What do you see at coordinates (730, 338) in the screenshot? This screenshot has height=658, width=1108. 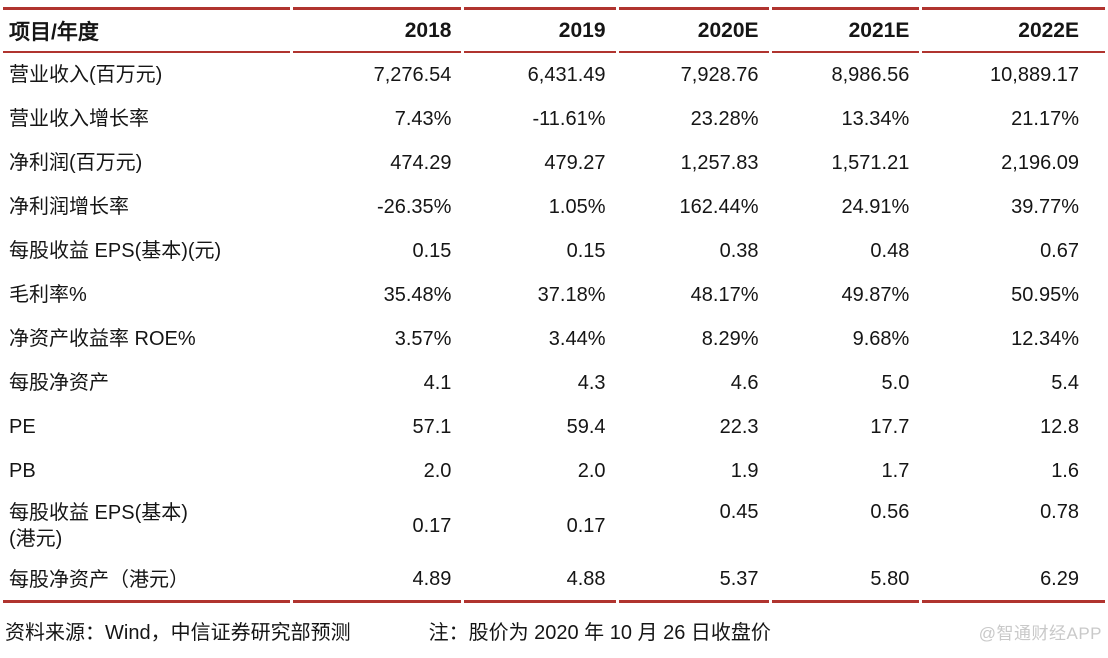 I see `cell-value: 8.29%` at bounding box center [730, 338].